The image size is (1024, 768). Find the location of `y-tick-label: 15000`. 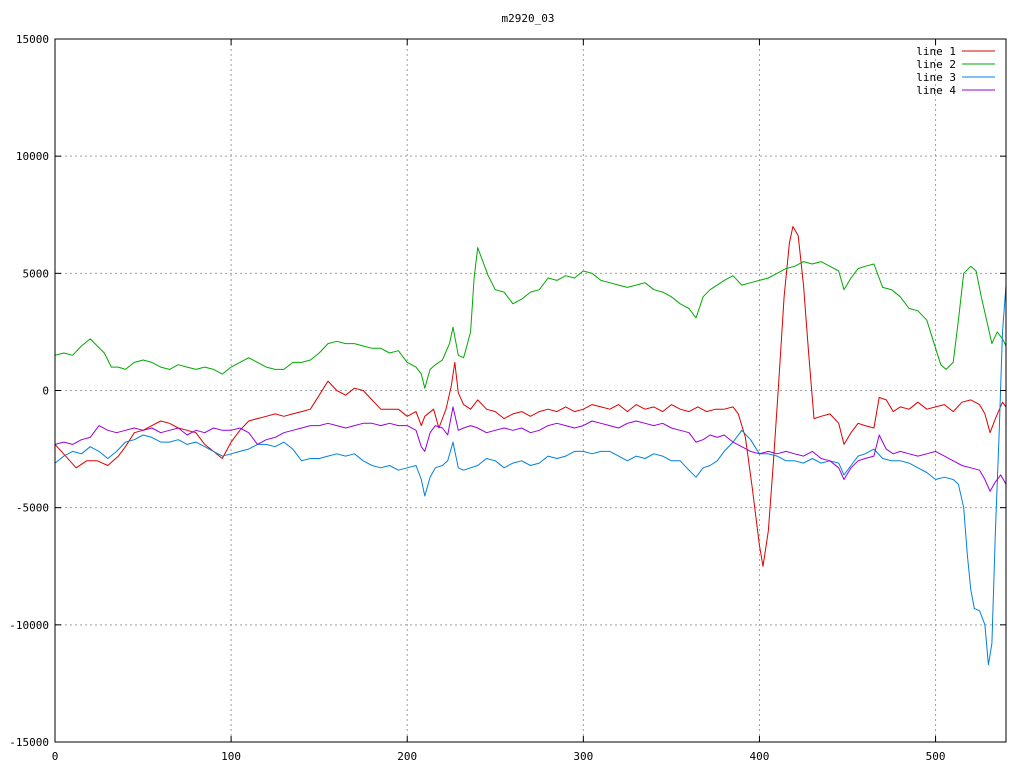

y-tick-label: 15000 is located at coordinates (32, 39).